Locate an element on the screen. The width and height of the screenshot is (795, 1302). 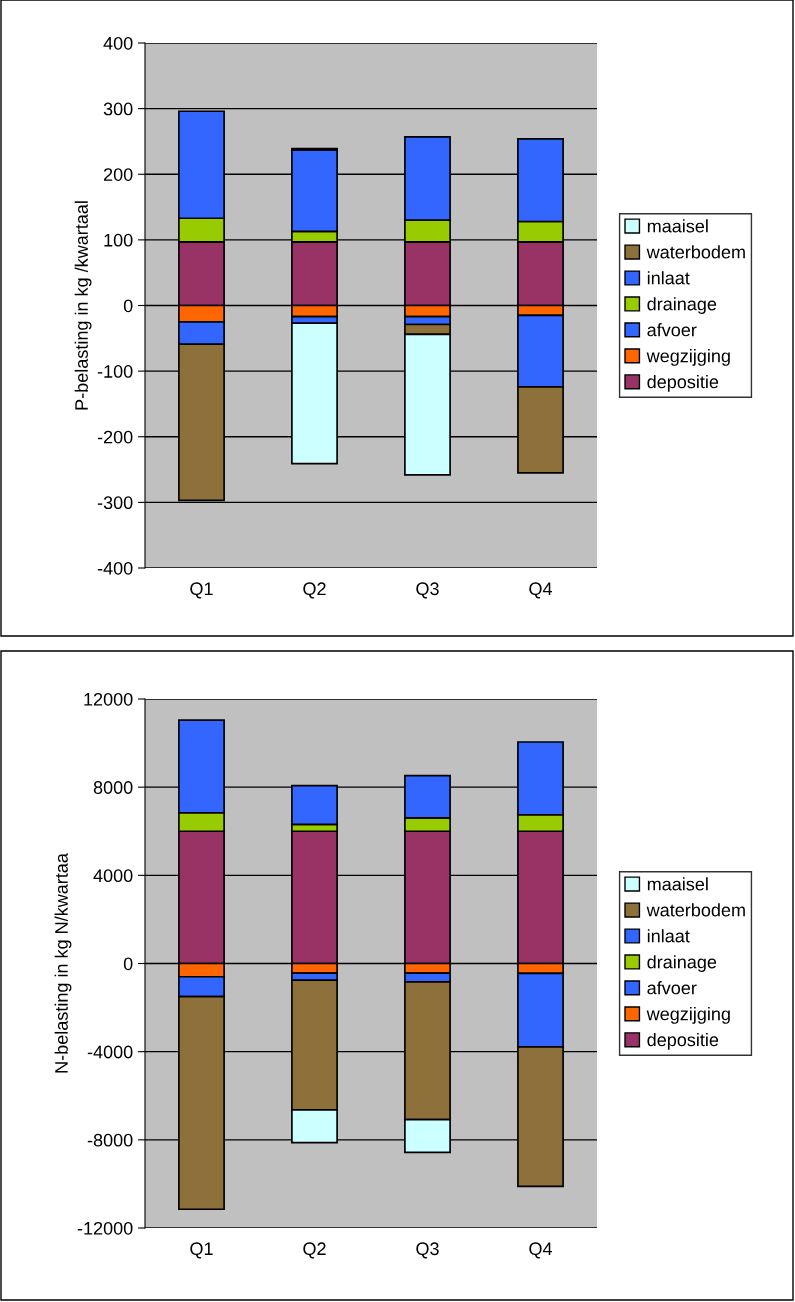
y-tick-label: -12000 is located at coordinates (105, 1228).